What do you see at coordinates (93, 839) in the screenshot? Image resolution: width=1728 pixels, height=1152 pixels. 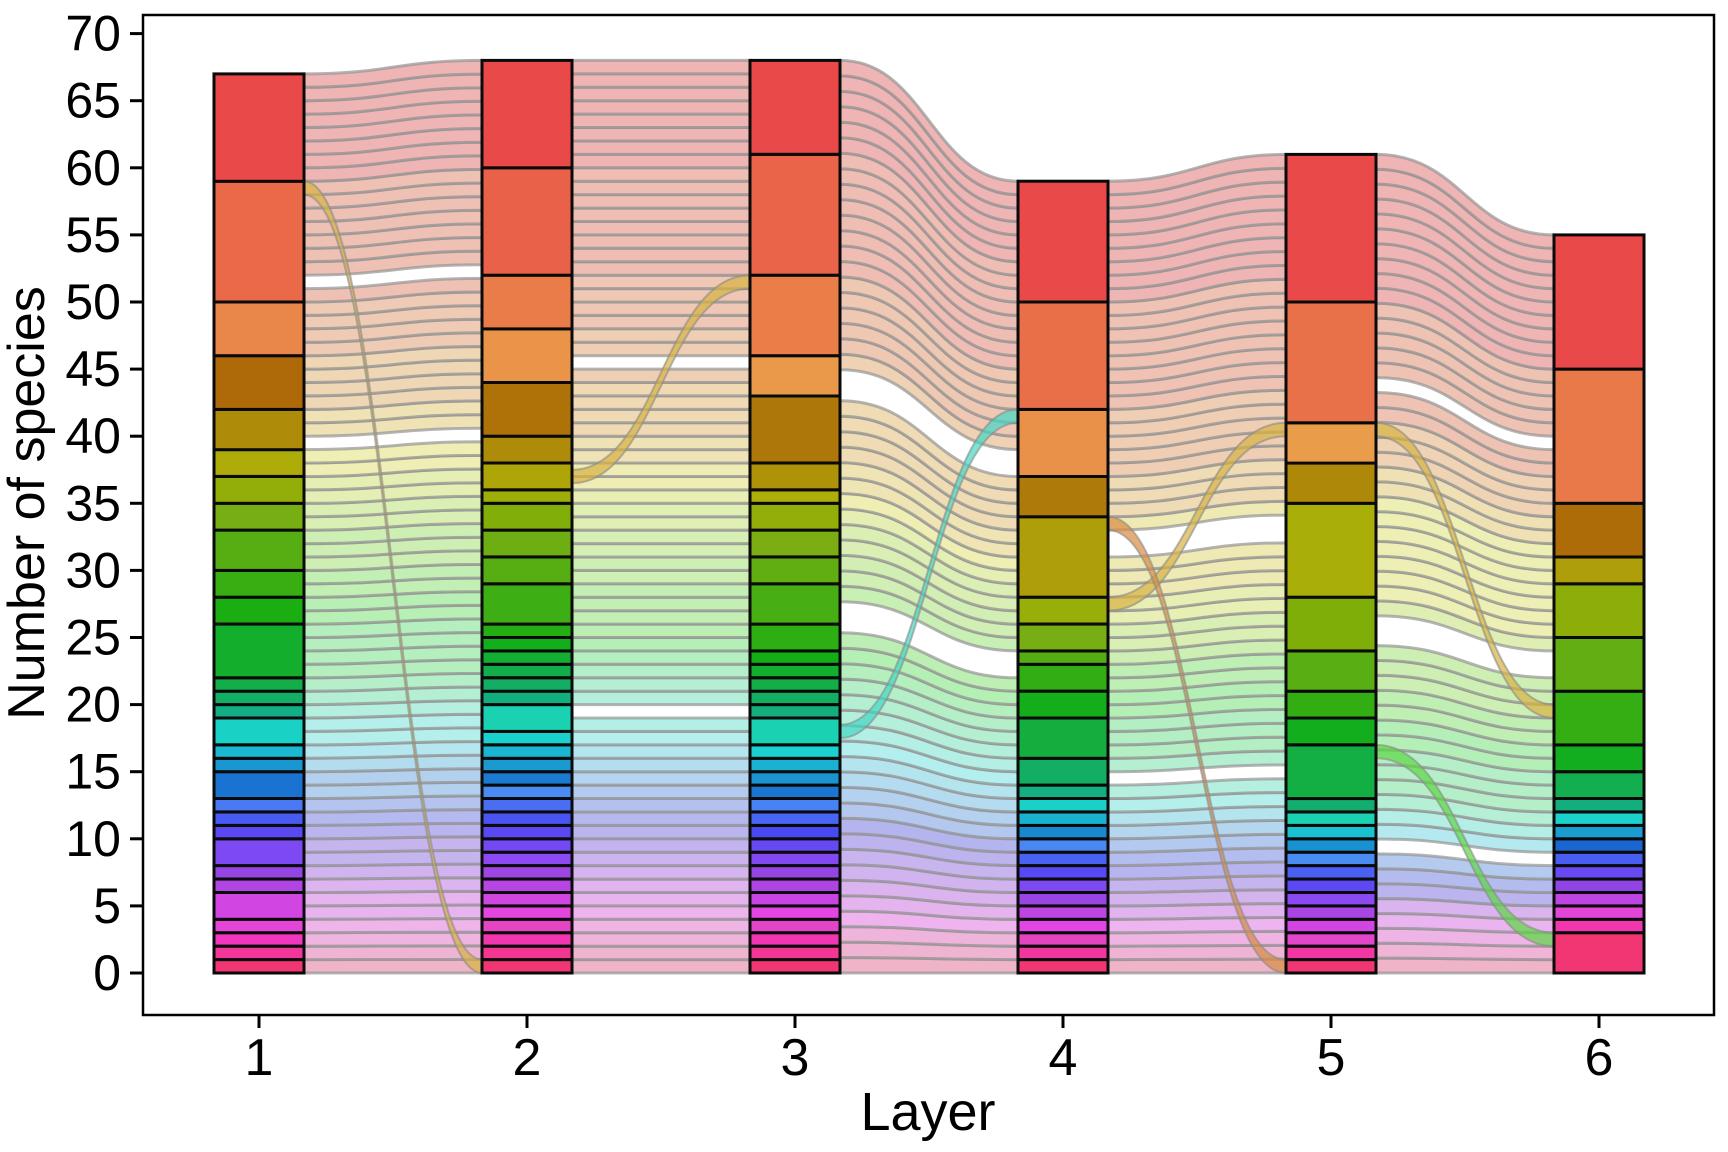 I see `y-tick-label: 10` at bounding box center [93, 839].